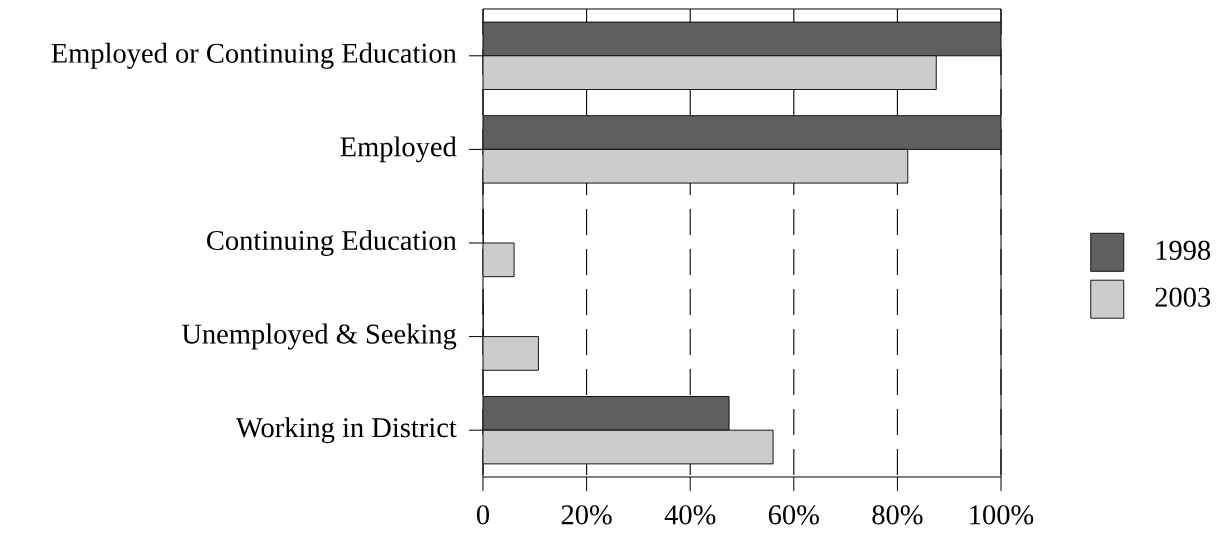 Image resolution: width=1222 pixels, height=544 pixels. I want to click on x-tick-label: 40%, so click(690, 515).